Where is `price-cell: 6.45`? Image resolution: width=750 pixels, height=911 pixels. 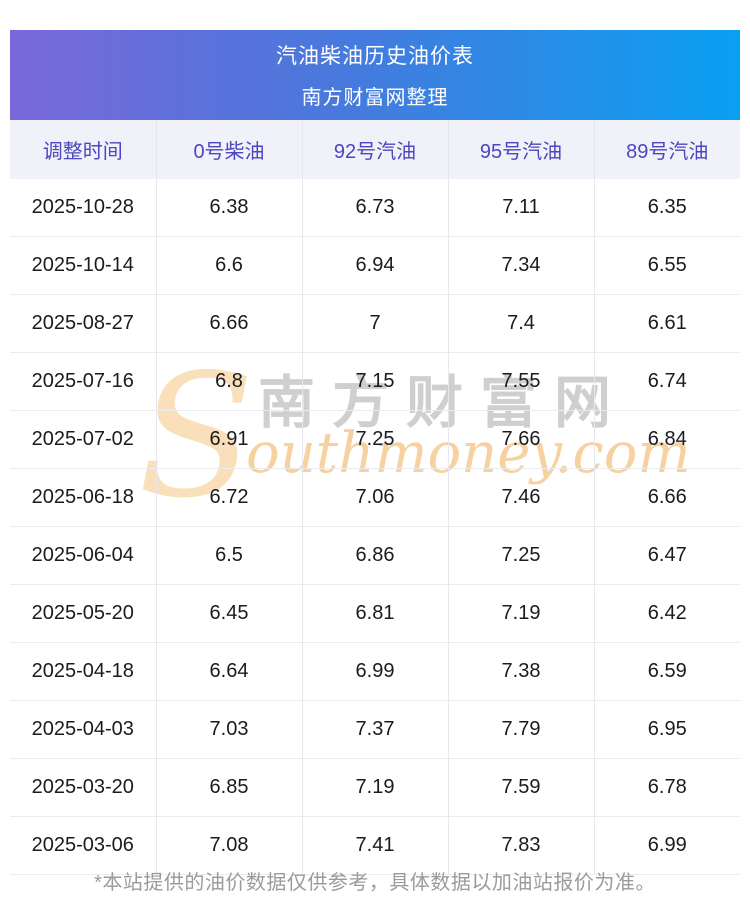 price-cell: 6.45 is located at coordinates (229, 613).